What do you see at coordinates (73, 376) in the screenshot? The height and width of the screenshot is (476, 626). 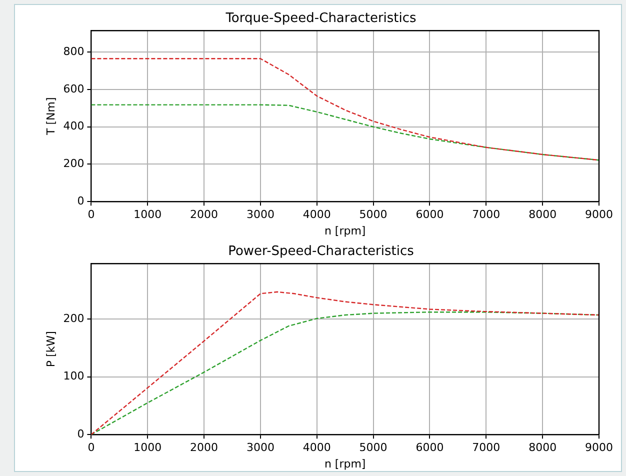 I see `y-tick-label: 100` at bounding box center [73, 376].